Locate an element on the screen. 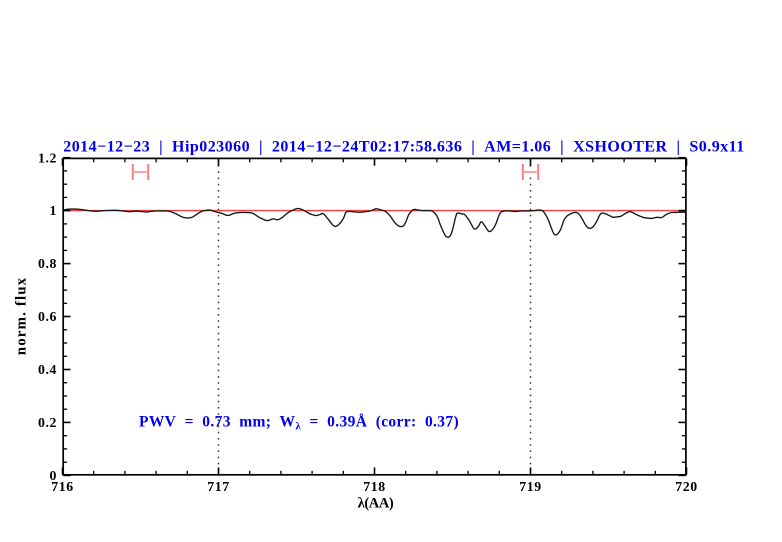  svg-text: 719 is located at coordinates (530, 486).